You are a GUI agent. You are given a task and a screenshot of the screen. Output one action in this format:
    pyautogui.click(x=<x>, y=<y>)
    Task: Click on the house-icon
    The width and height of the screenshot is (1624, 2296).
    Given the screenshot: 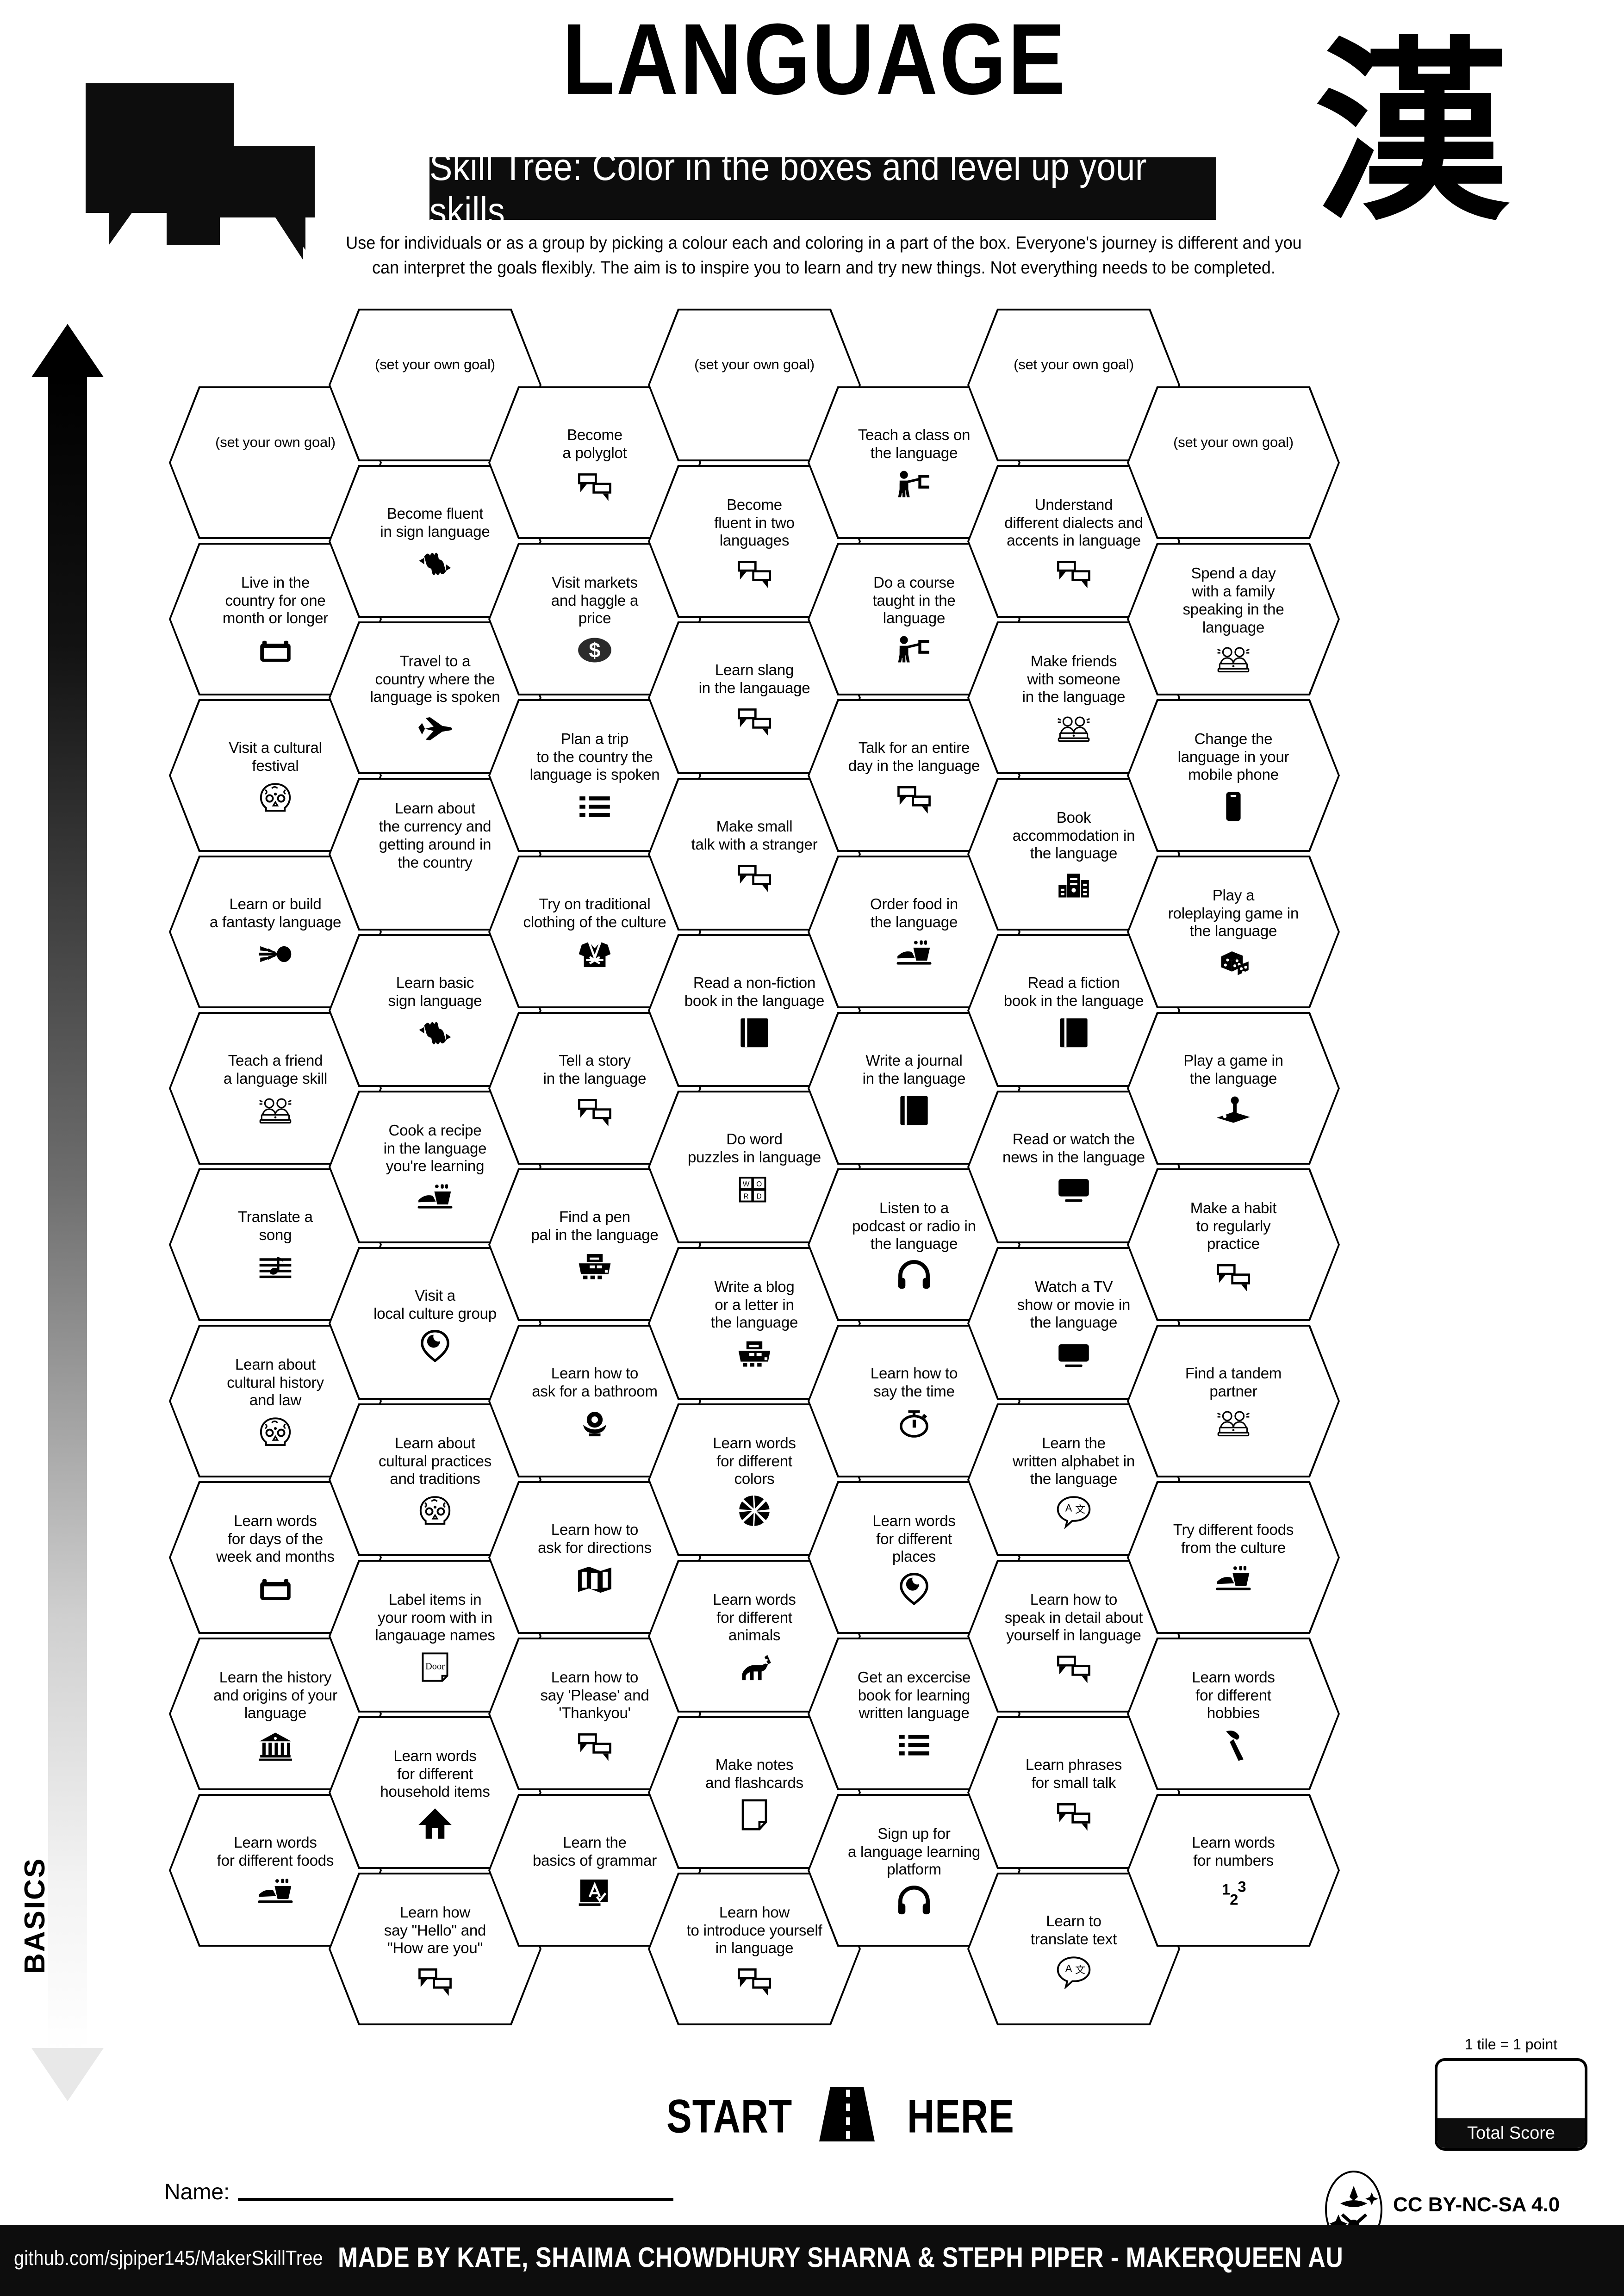 What is the action you would take?
    pyautogui.click(x=435, y=1824)
    